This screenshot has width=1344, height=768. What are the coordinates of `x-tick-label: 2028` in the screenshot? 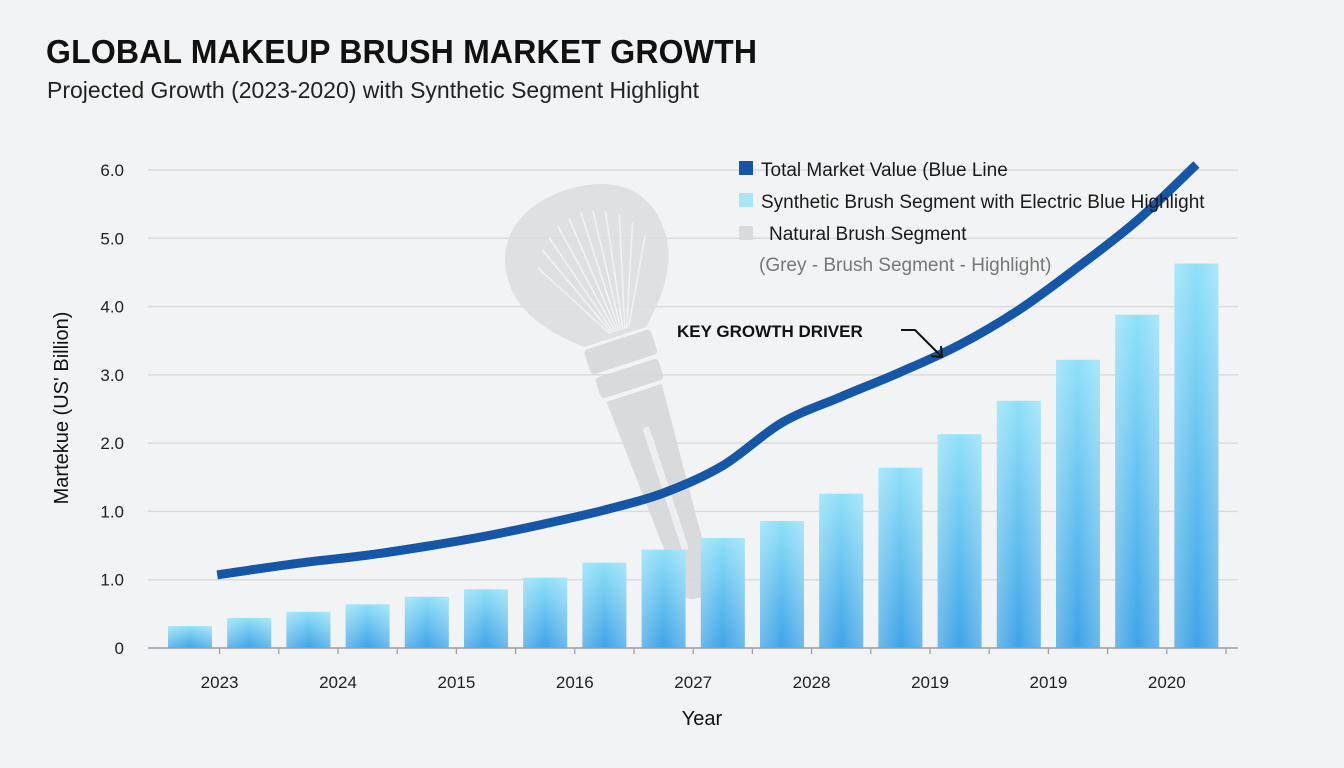 It's located at (812, 682).